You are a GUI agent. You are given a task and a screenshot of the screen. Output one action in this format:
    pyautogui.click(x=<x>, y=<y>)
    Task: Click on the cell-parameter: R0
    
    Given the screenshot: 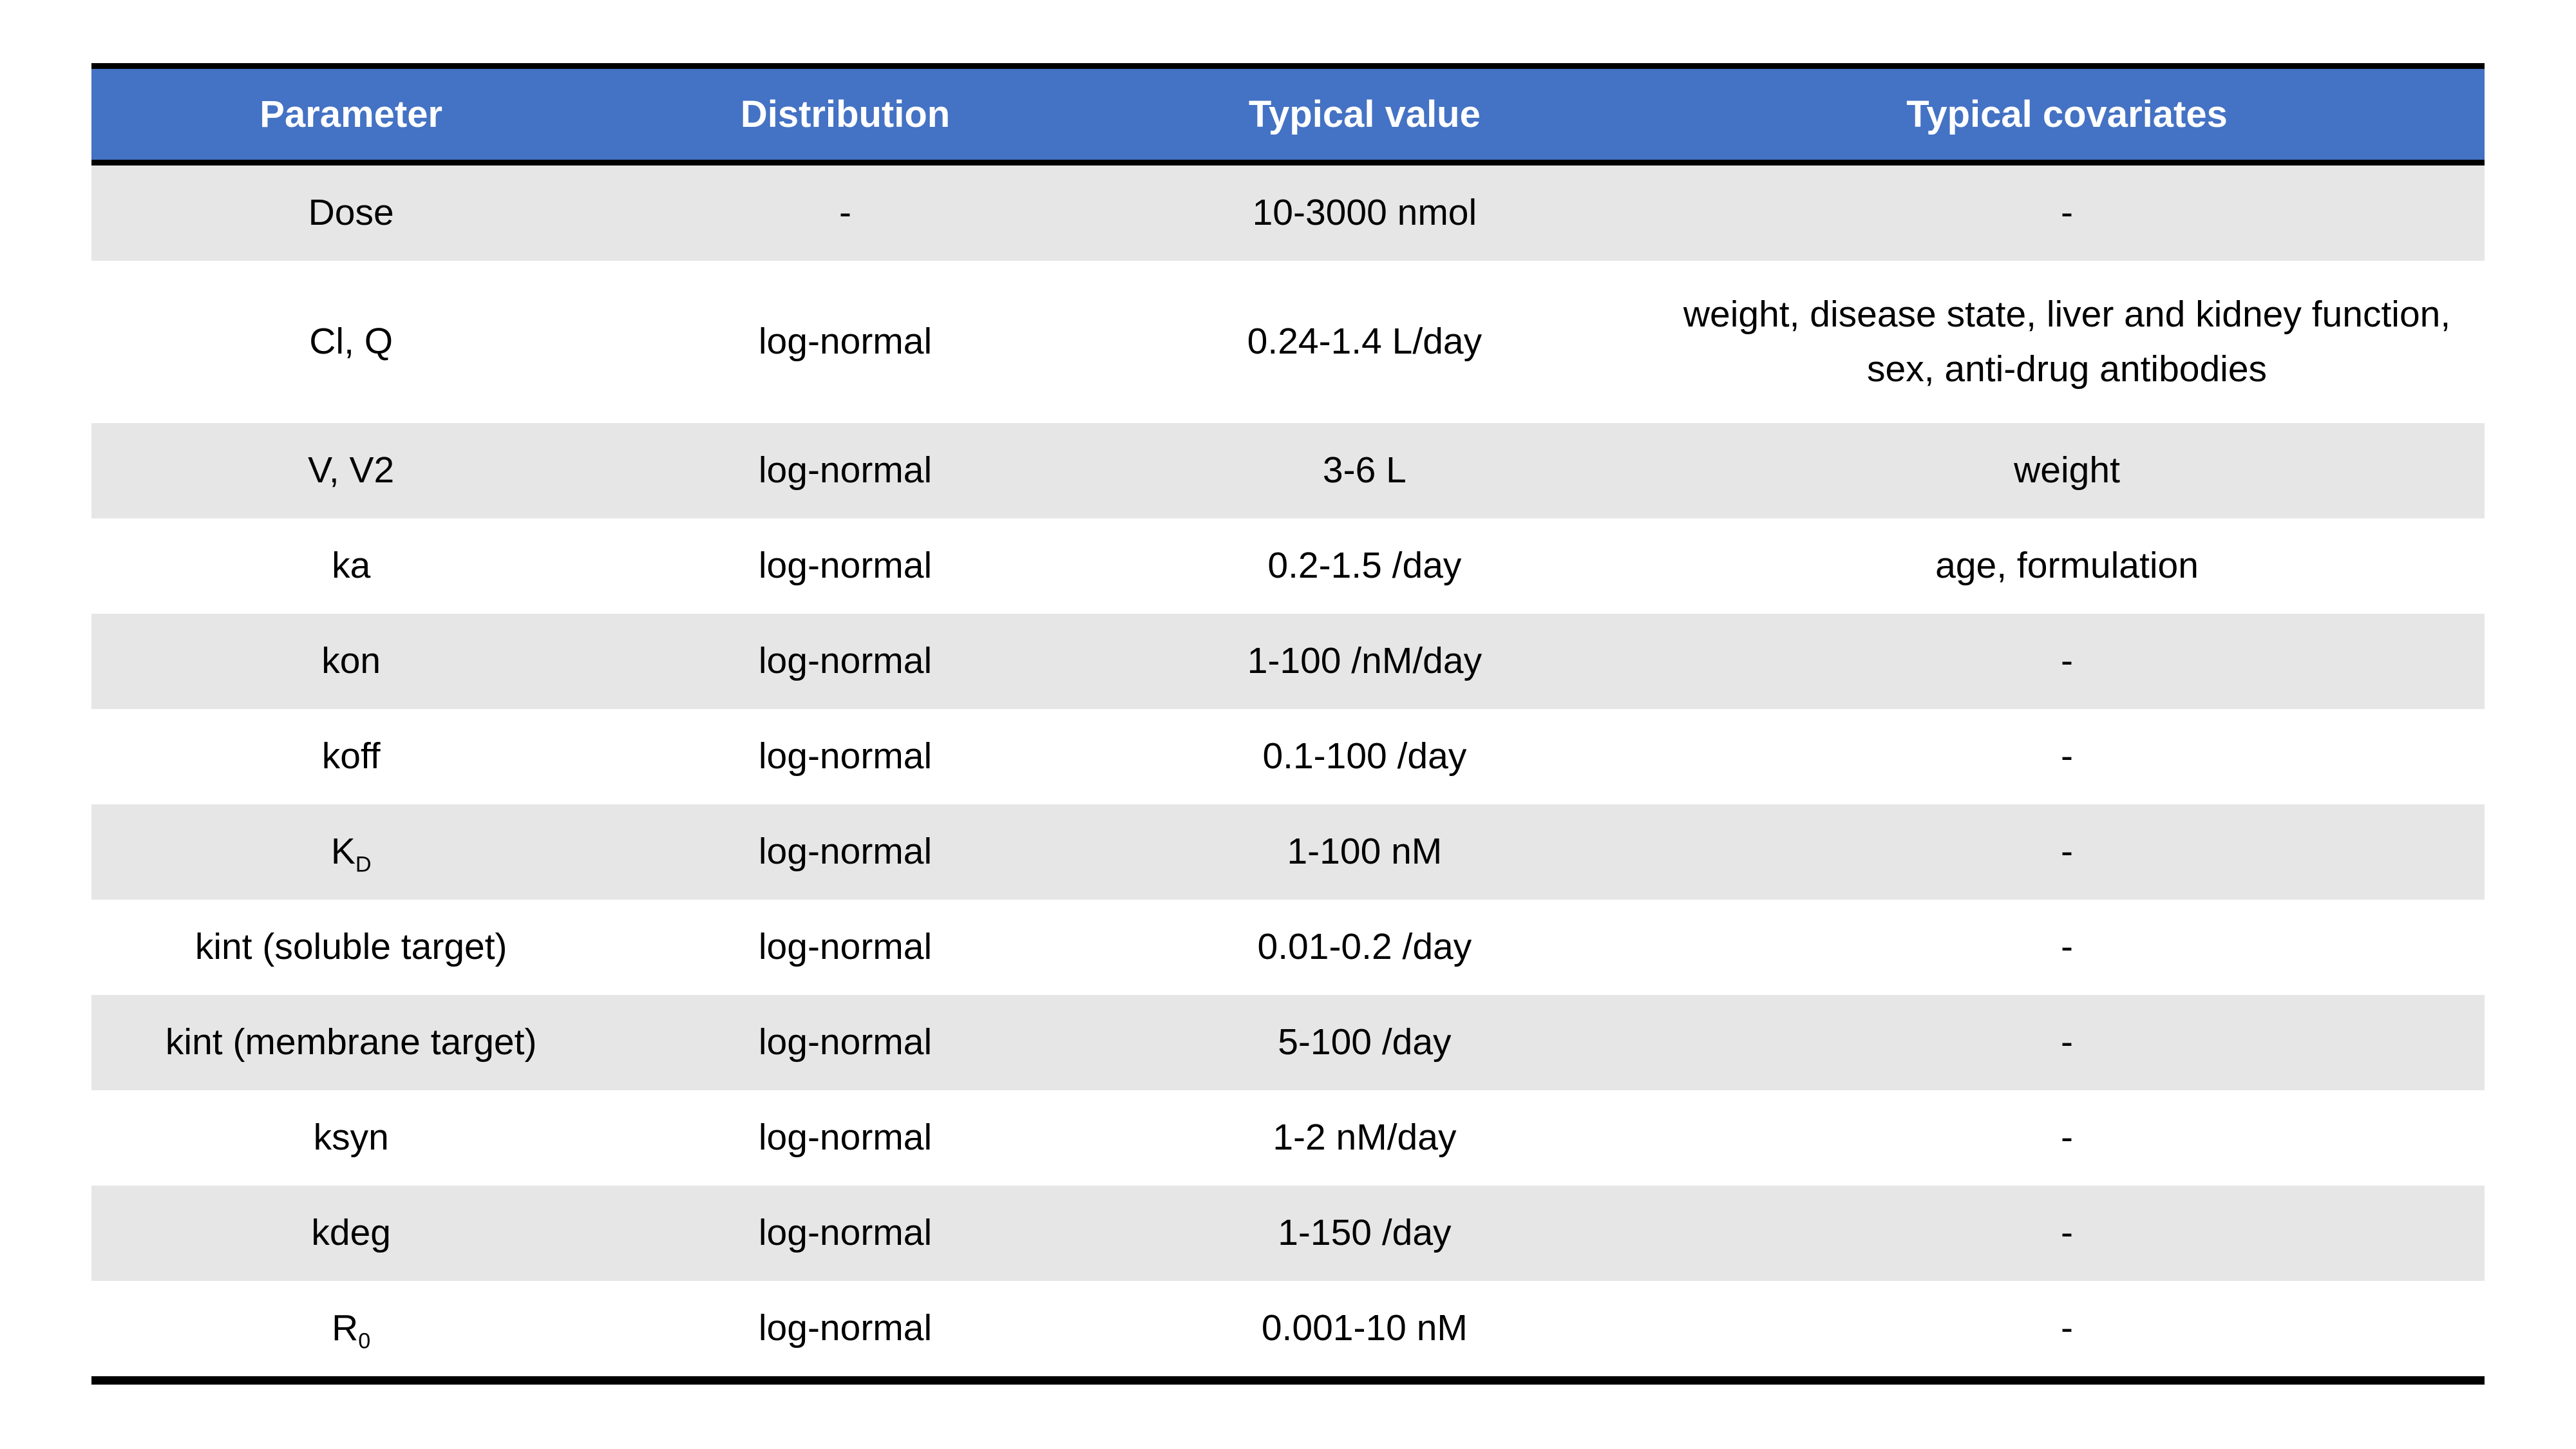 What is the action you would take?
    pyautogui.click(x=351, y=1329)
    